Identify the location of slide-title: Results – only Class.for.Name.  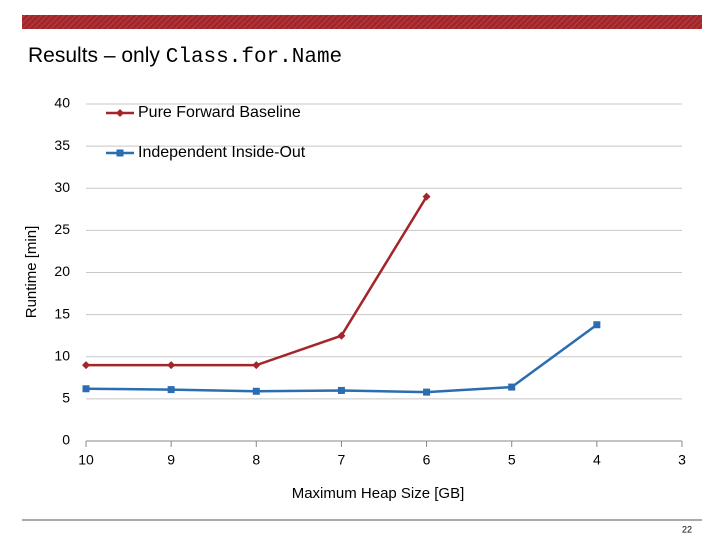
(185, 56).